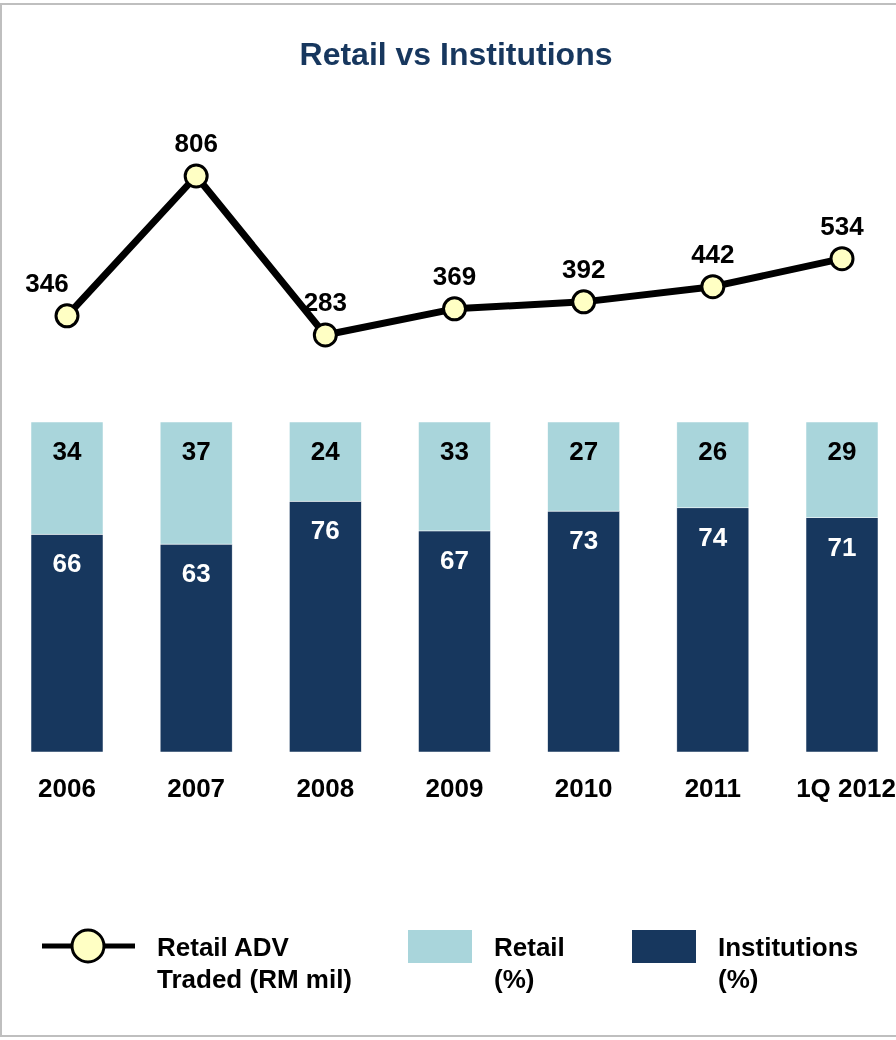 The height and width of the screenshot is (1040, 896). What do you see at coordinates (842, 451) in the screenshot?
I see `data-label: 29` at bounding box center [842, 451].